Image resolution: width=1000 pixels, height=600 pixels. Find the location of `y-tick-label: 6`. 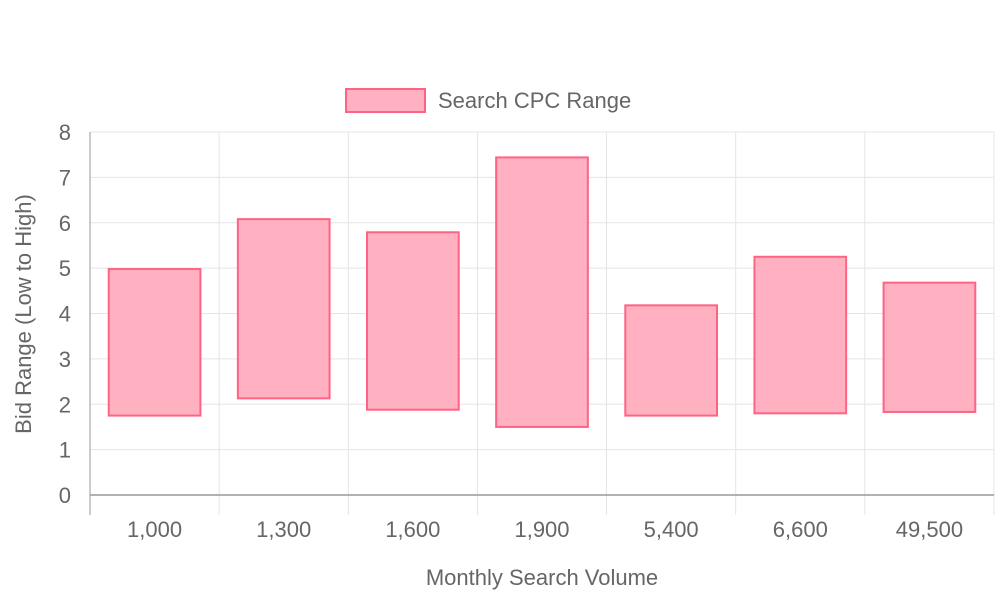

y-tick-label: 6 is located at coordinates (65, 223).